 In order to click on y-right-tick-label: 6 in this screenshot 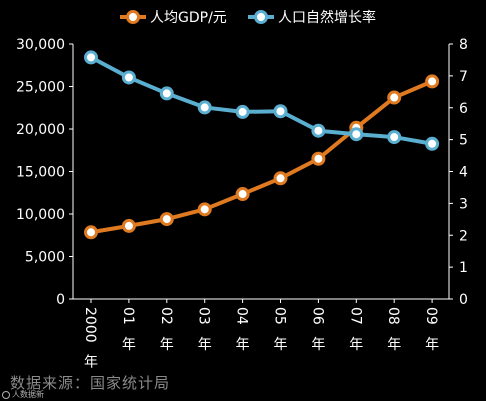, I will do `click(463, 109)`.